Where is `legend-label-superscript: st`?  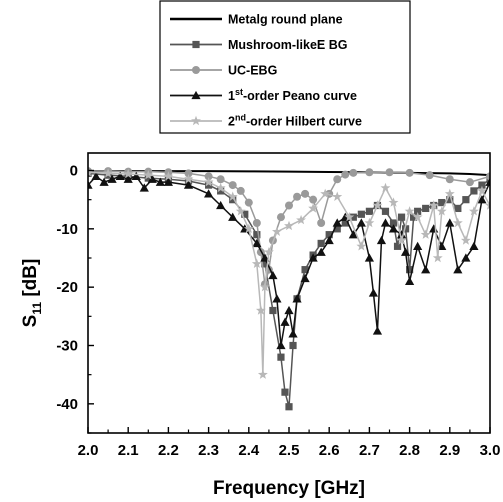
legend-label-superscript: st is located at coordinates (239, 92).